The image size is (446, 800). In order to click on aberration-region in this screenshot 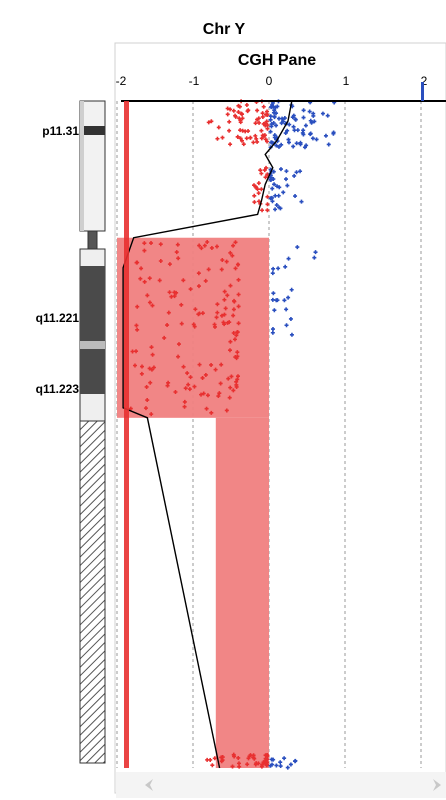, I will do `click(242, 592)`.